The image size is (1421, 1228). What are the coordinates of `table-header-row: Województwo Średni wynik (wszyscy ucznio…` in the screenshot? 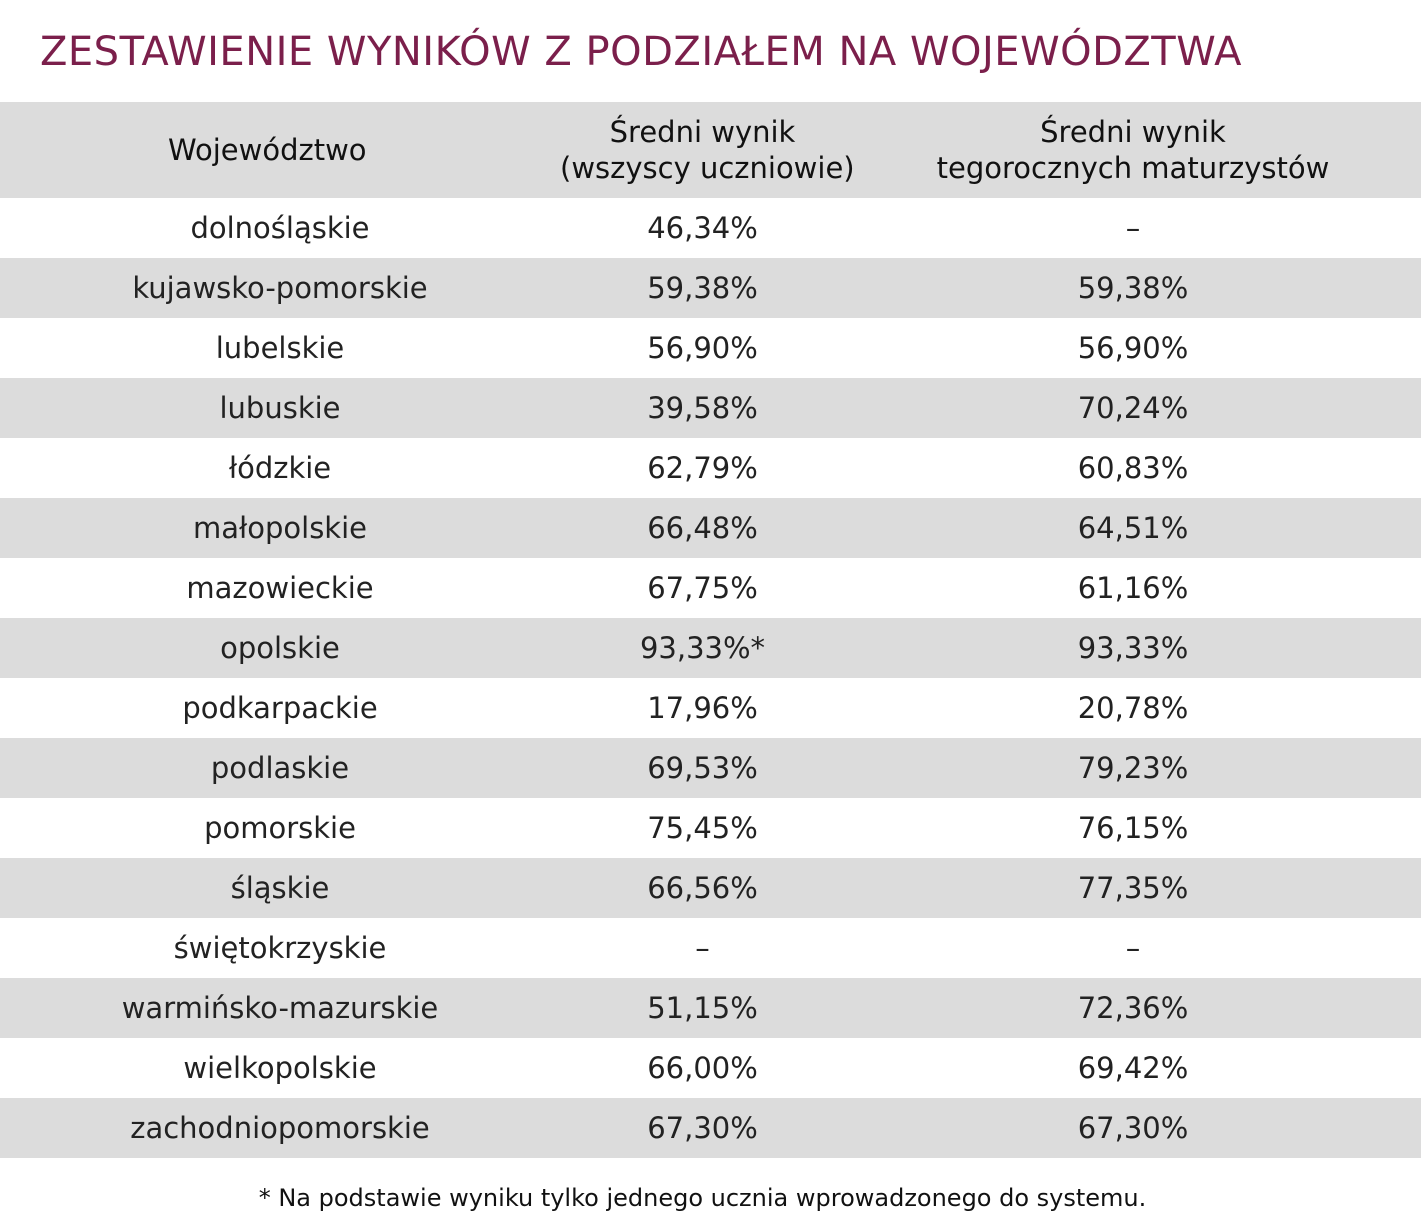 It's located at (710, 150).